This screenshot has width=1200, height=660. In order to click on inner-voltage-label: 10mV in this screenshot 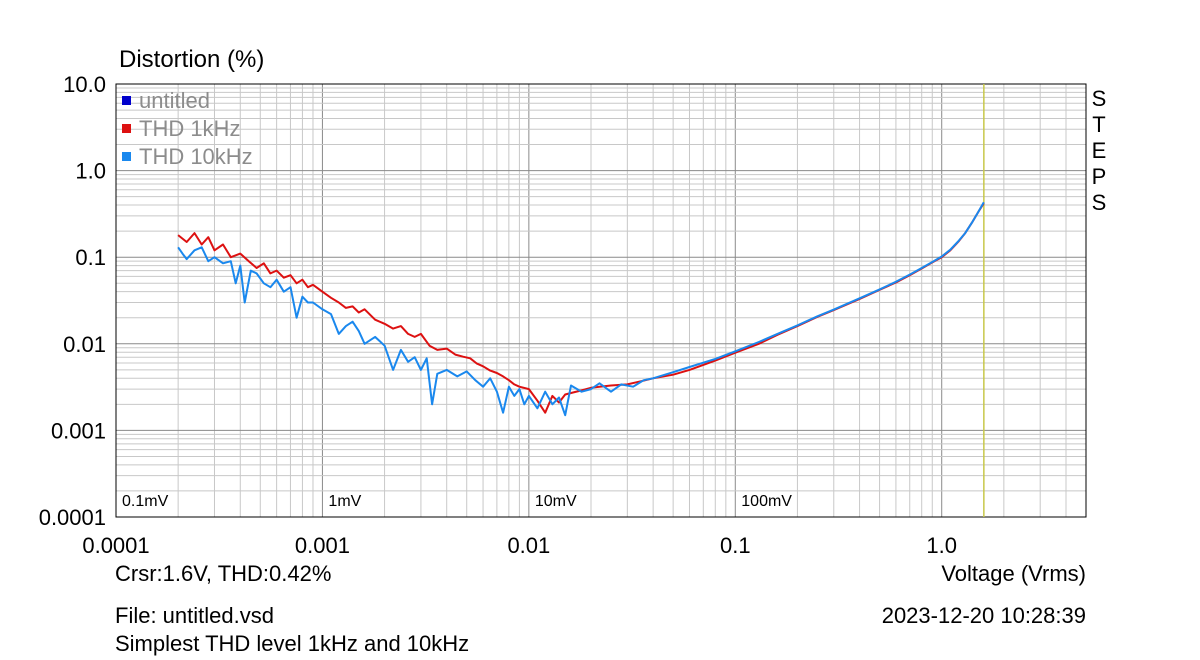, I will do `click(556, 501)`.